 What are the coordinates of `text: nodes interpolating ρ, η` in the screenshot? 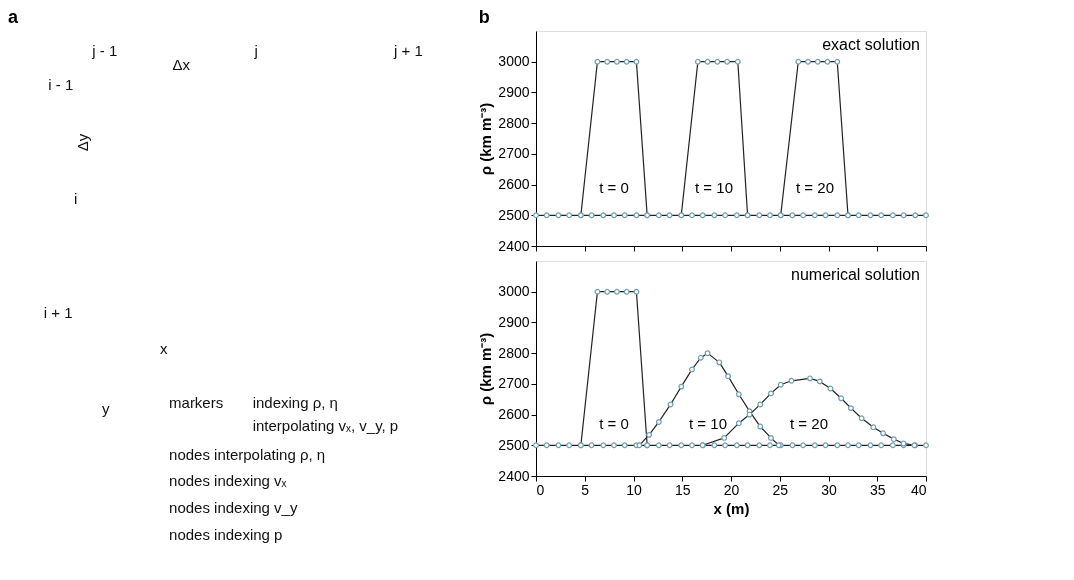 It's located at (247, 455).